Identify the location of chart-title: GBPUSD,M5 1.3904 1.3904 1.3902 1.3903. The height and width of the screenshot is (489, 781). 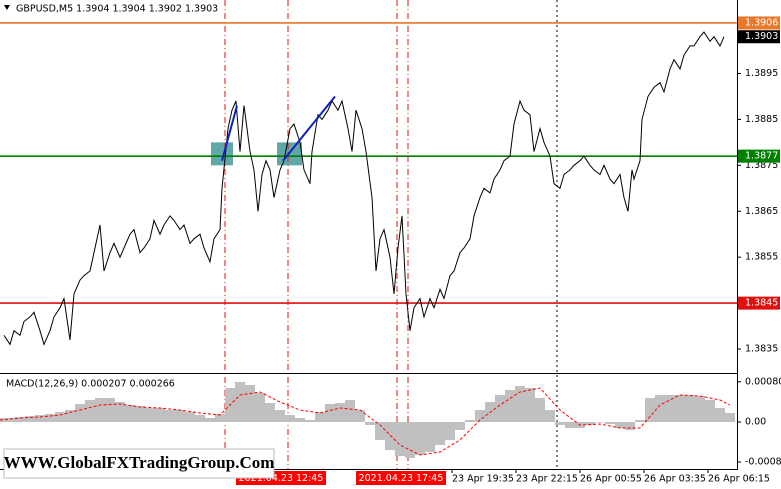
(117, 9).